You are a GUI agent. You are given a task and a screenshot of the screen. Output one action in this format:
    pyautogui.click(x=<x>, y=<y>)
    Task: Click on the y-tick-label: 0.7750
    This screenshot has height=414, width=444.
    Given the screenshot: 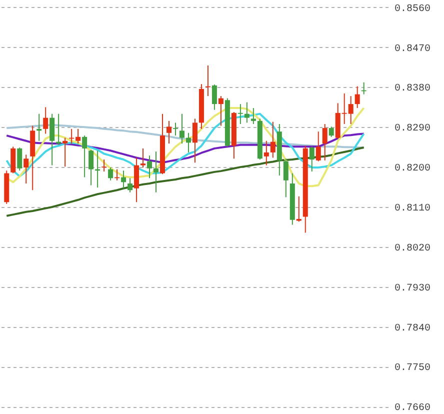 What is the action you would take?
    pyautogui.click(x=412, y=368)
    